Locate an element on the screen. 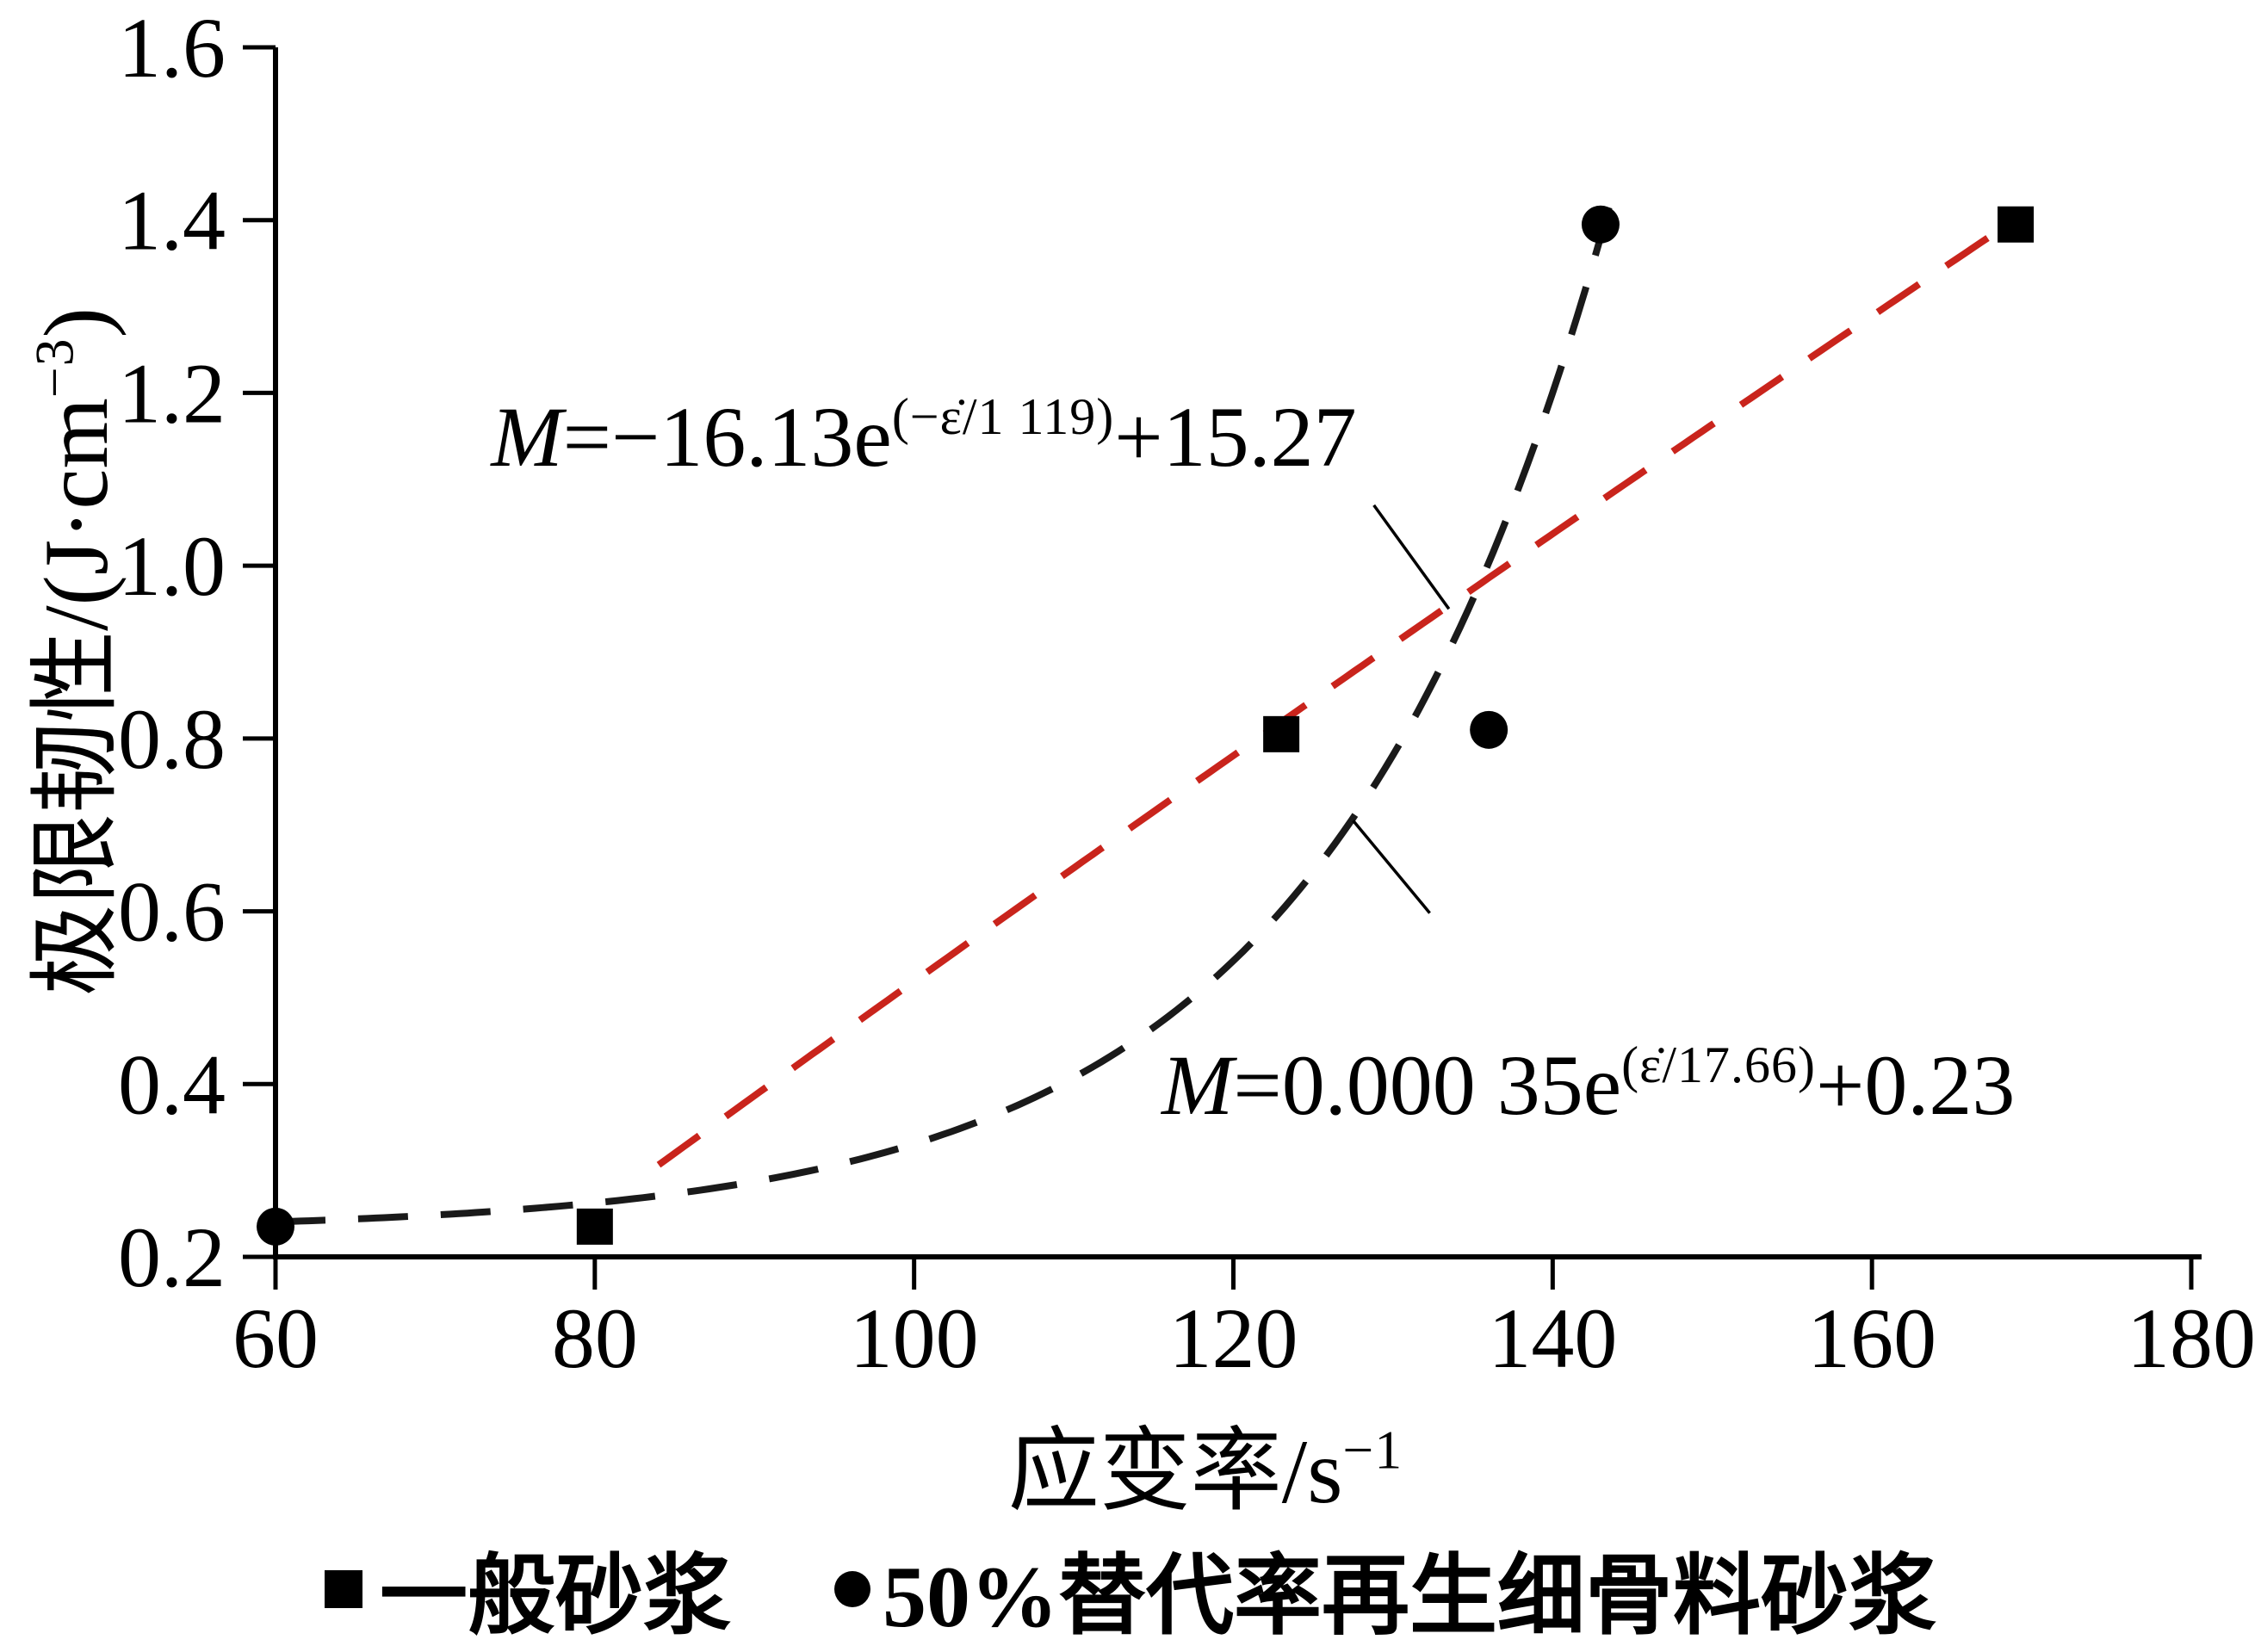  x-tick-label: 140 is located at coordinates (1552, 1338).